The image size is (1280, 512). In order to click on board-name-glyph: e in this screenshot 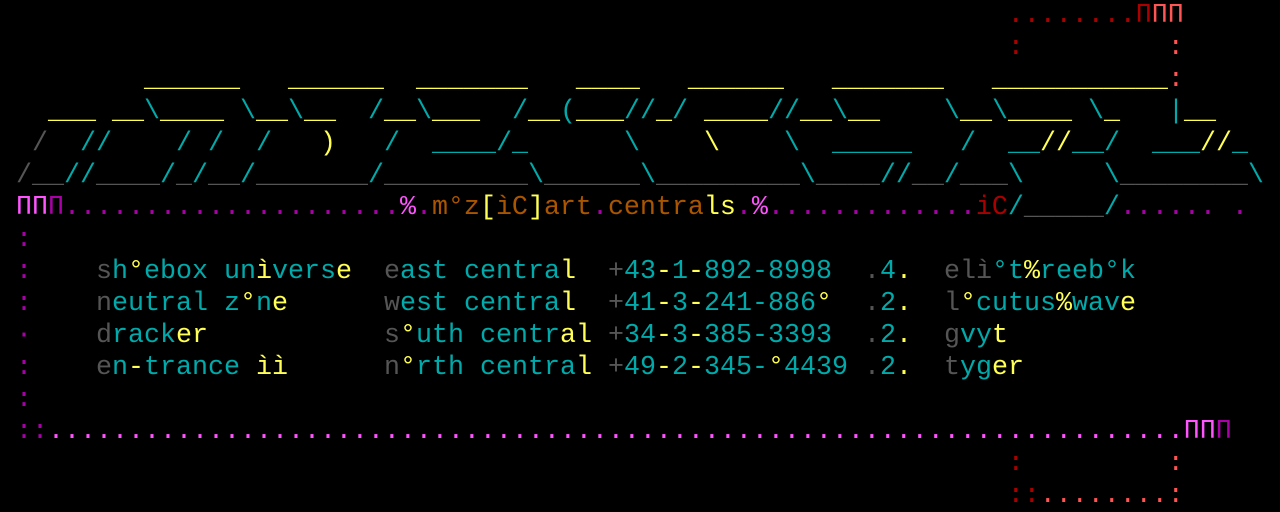, I will do `click(104, 368)`.